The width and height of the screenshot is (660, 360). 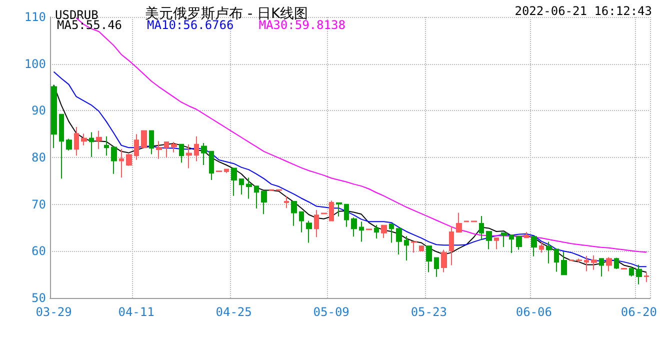 I want to click on x-tick-label: 03-29, so click(x=54, y=312).